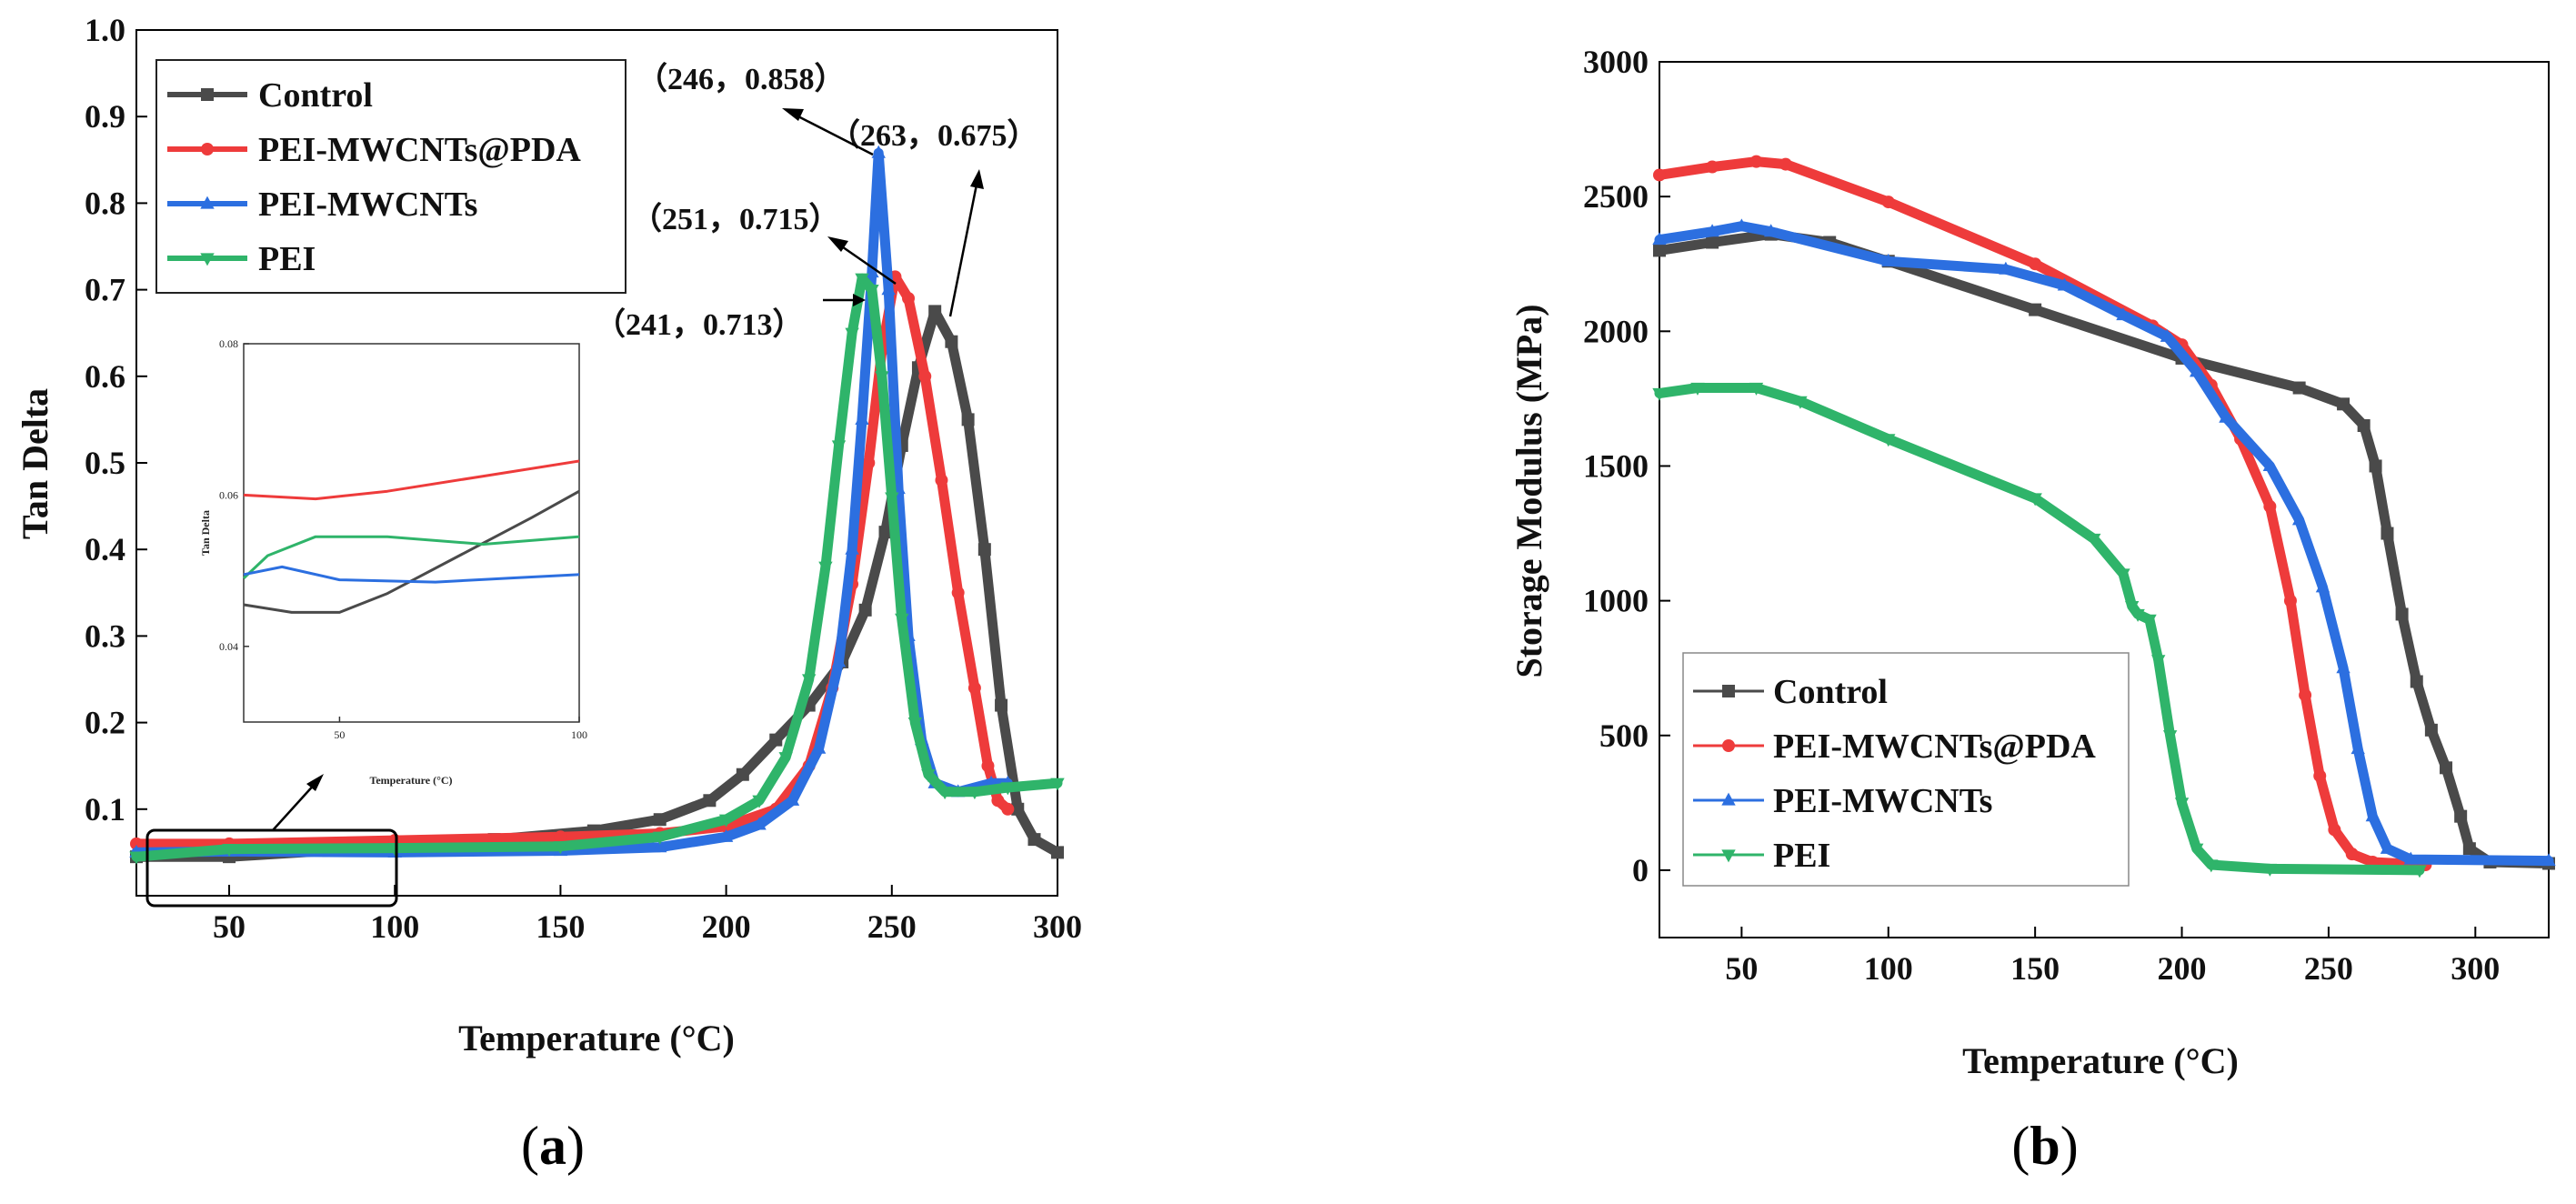 The height and width of the screenshot is (1204, 2576). What do you see at coordinates (105, 30) in the screenshot?
I see `y-tick-label: 1.0` at bounding box center [105, 30].